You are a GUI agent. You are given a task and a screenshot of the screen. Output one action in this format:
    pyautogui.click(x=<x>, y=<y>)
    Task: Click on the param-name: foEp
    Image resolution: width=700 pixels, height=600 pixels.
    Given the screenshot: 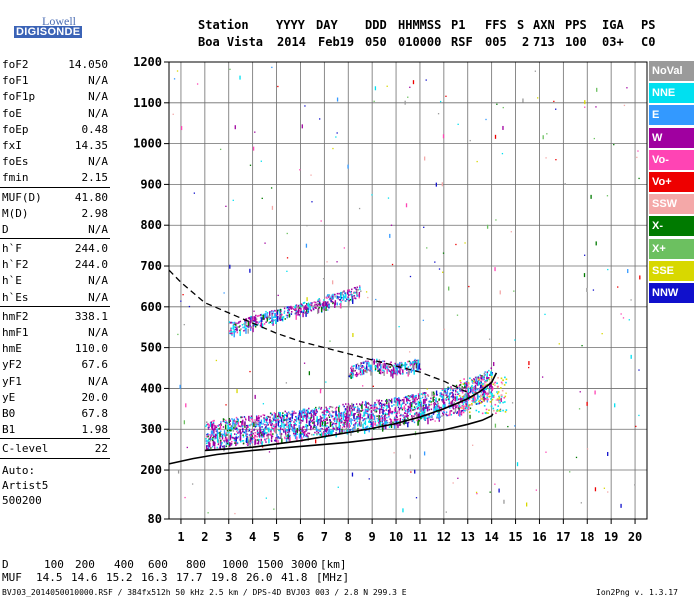 What is the action you would take?
    pyautogui.click(x=15, y=129)
    